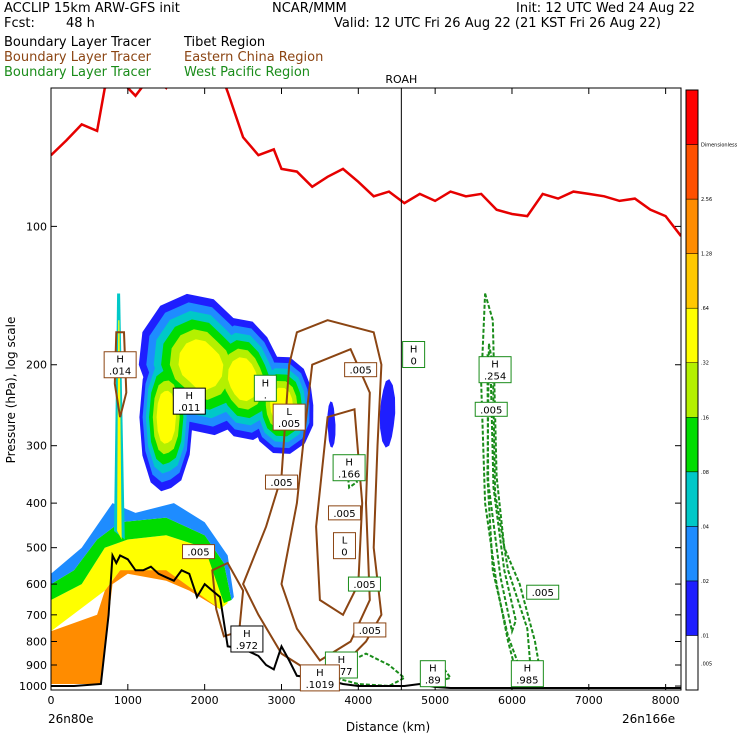 This screenshot has width=740, height=740. What do you see at coordinates (433, 681) in the screenshot?
I see `label-value: .89` at bounding box center [433, 681].